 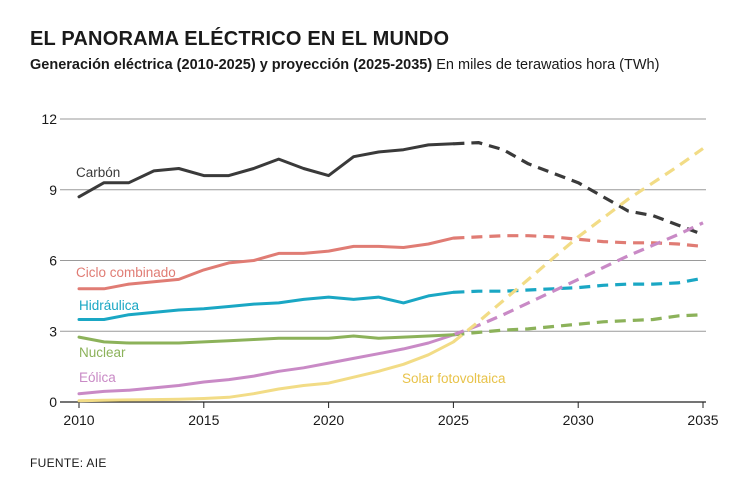 What do you see at coordinates (702, 420) in the screenshot?
I see `x-tick-label: 2035` at bounding box center [702, 420].